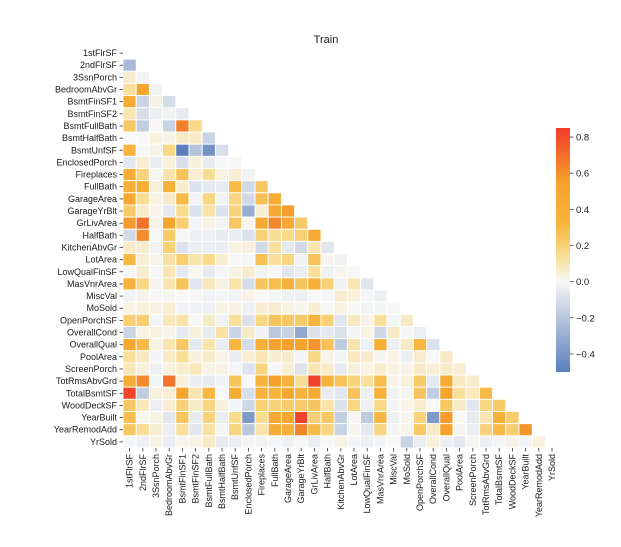 The width and height of the screenshot is (621, 547). Describe the element at coordinates (86, 381) in the screenshot. I see `y-tick-label: TotRmsAbvGrd` at that location.